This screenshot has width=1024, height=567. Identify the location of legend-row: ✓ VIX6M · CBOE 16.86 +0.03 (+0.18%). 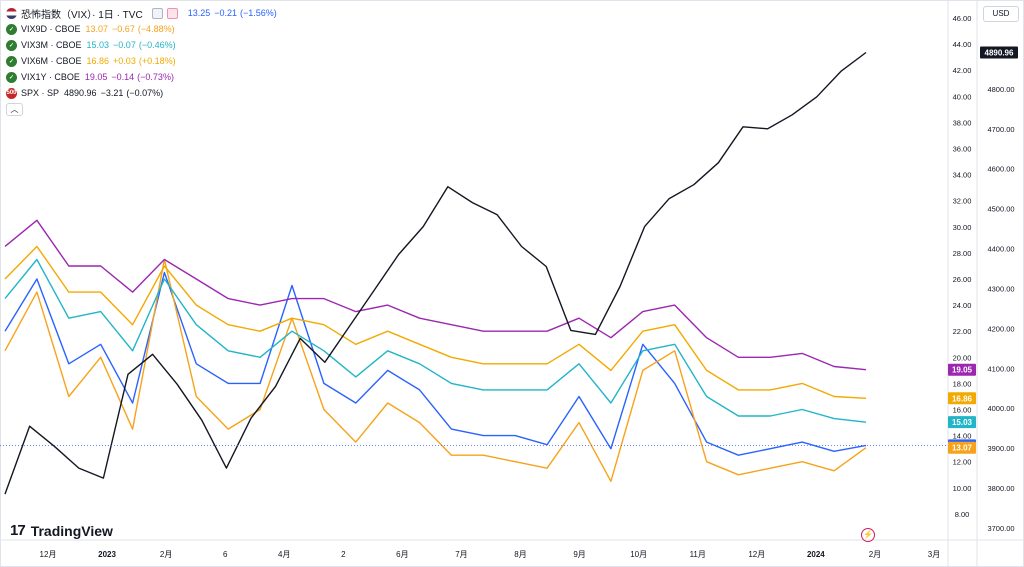
(143, 61).